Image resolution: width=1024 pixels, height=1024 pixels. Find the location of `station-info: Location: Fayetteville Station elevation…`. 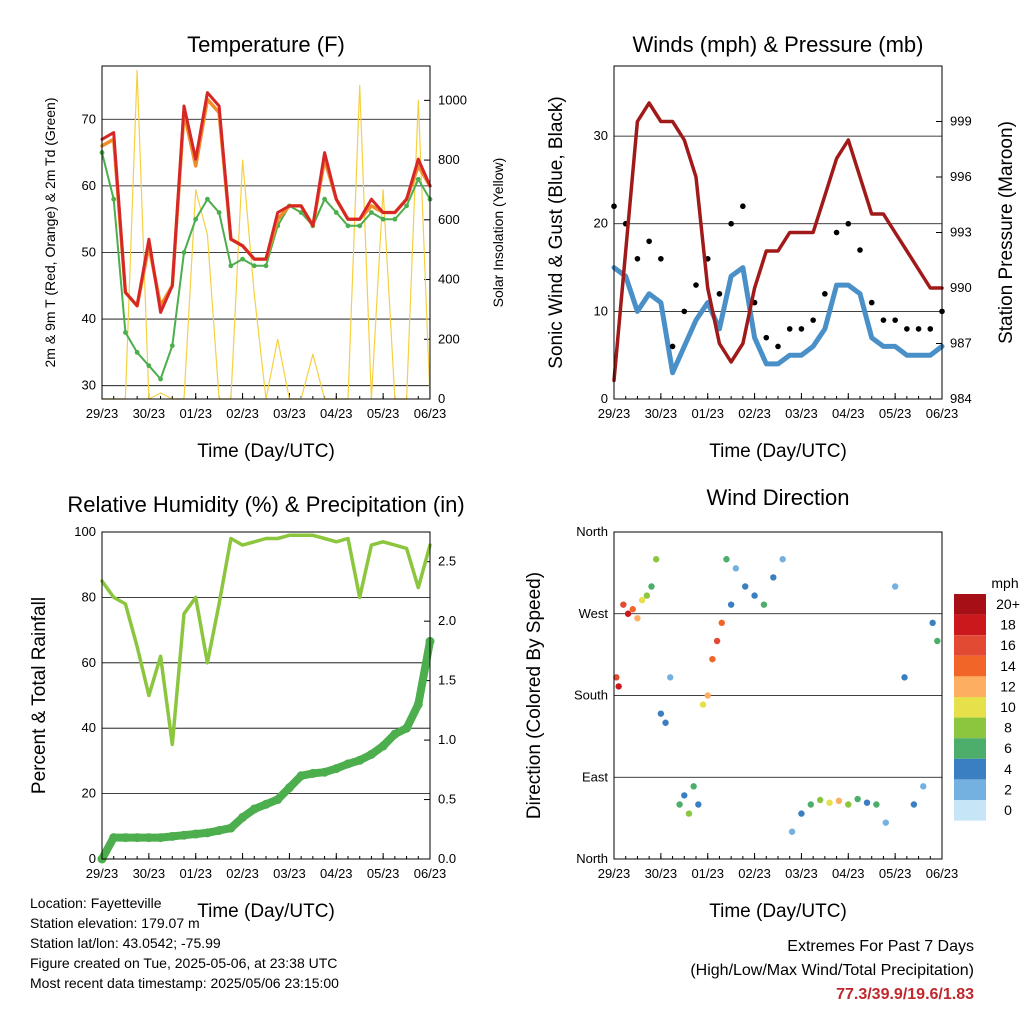

station-info: Location: Fayetteville Station elevation… is located at coordinates (184, 943).